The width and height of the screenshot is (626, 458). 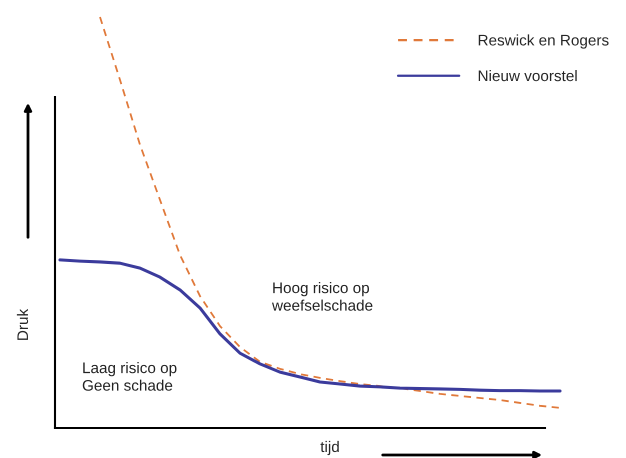 What do you see at coordinates (322, 296) in the screenshot?
I see `annotation: Hoog risico op weefselschade` at bounding box center [322, 296].